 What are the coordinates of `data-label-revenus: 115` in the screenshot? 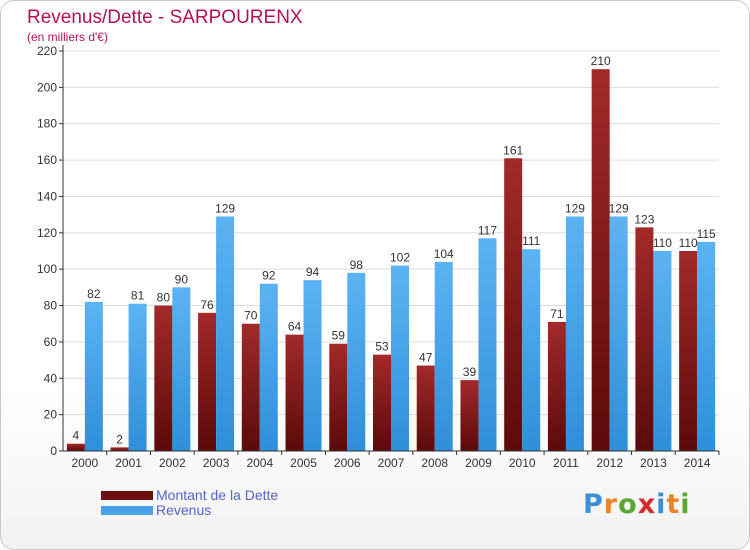 It's located at (706, 234).